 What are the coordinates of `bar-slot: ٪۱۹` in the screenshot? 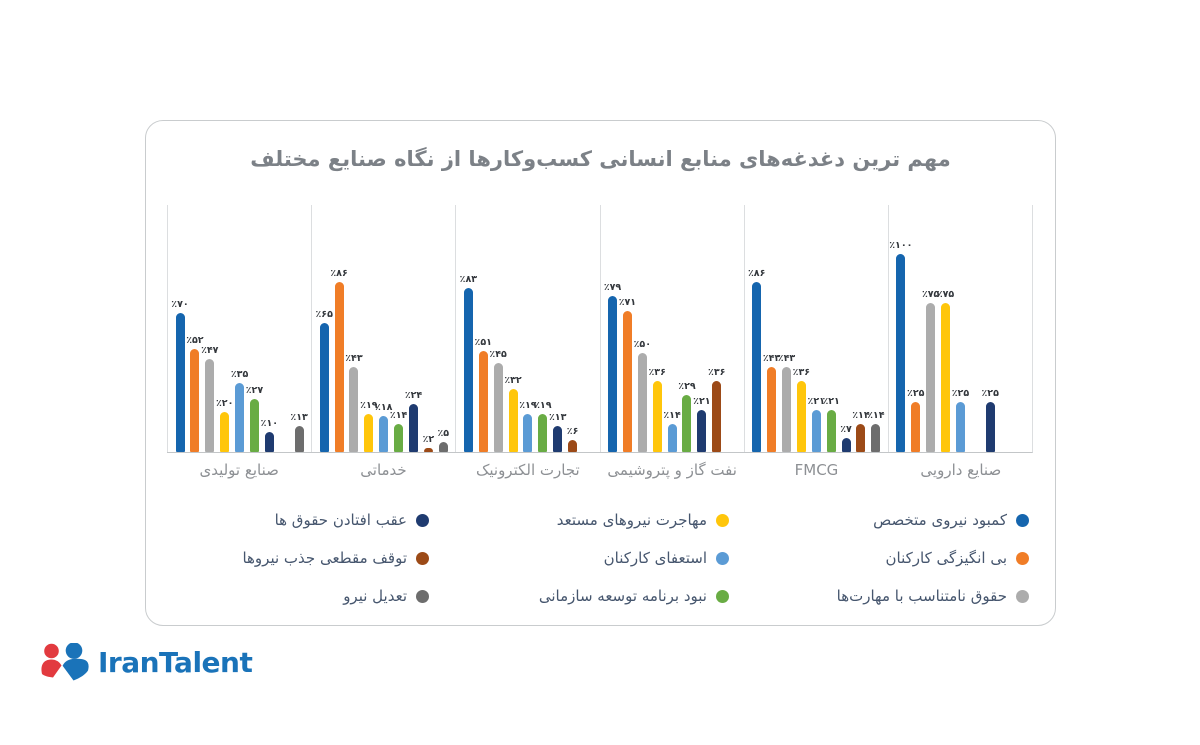 It's located at (369, 328).